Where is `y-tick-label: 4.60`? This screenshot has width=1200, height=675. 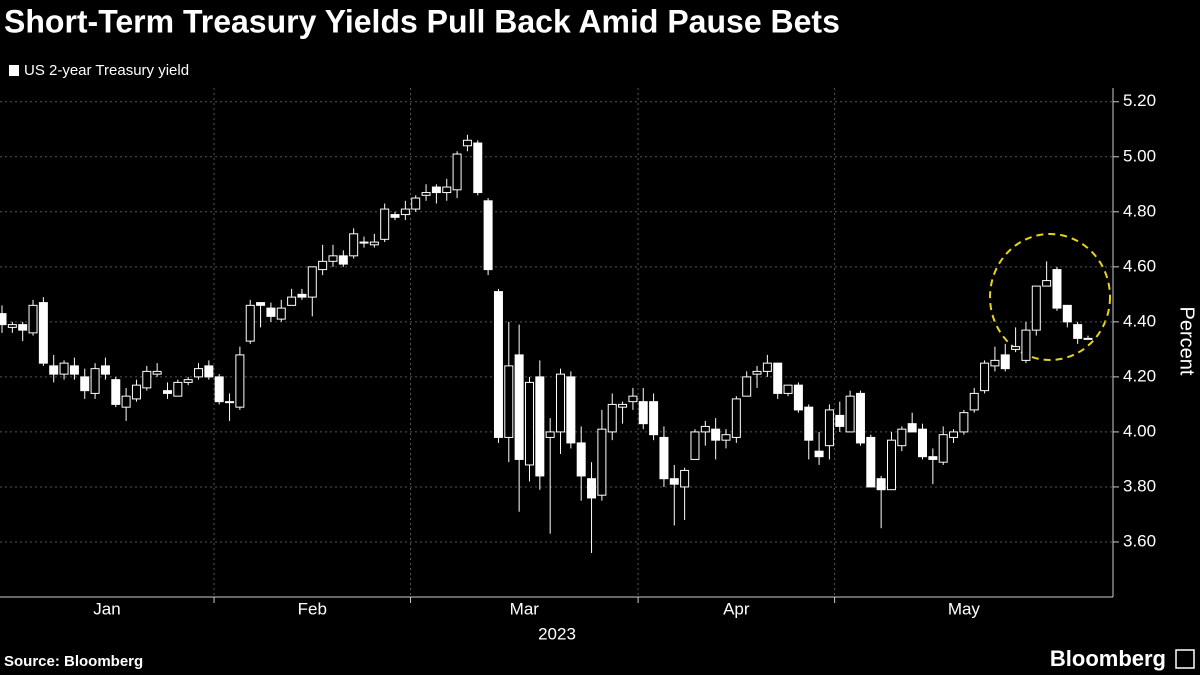
y-tick-label: 4.60 is located at coordinates (1139, 265).